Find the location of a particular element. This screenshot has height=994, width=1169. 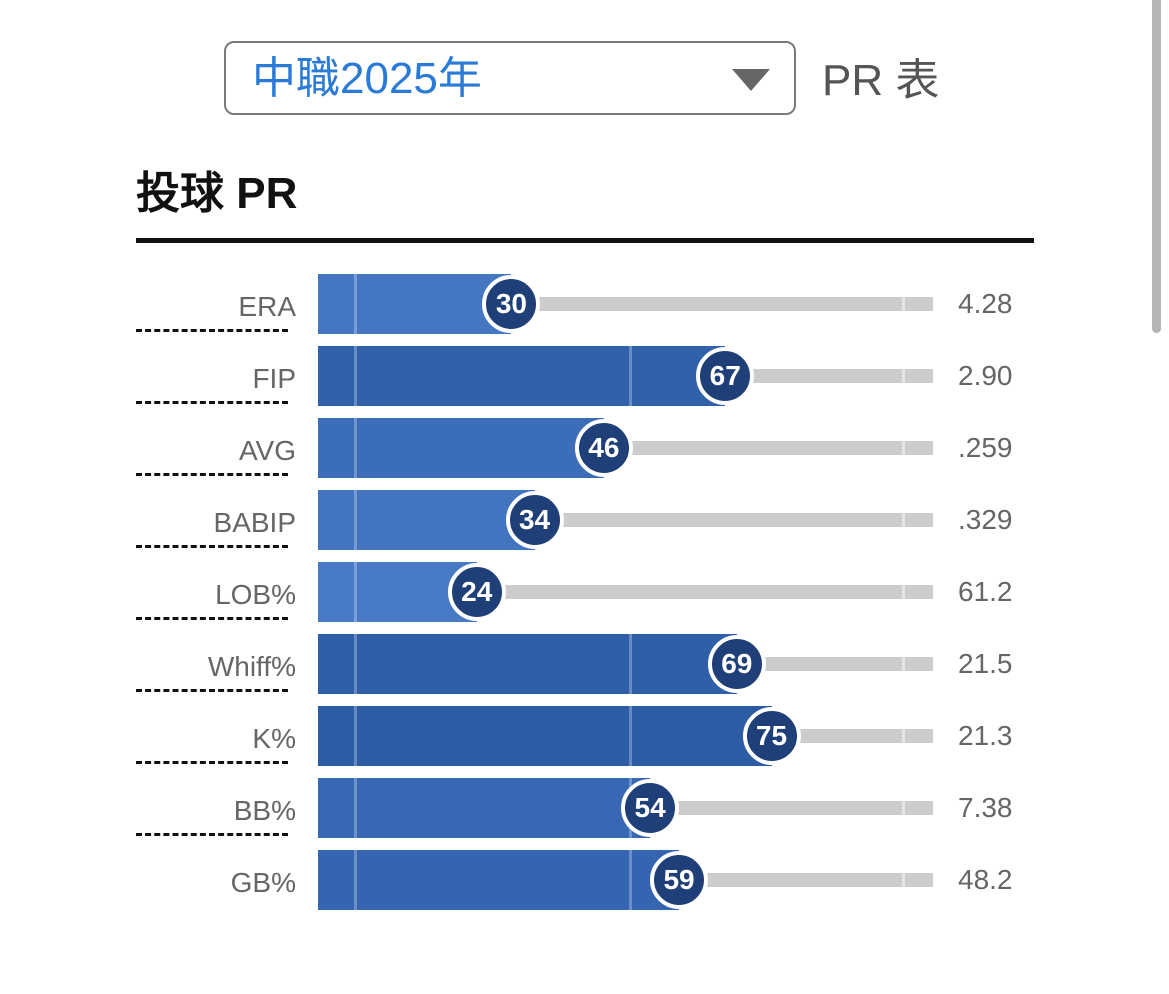

league-year-select: 中職2025年 is located at coordinates (510, 78).